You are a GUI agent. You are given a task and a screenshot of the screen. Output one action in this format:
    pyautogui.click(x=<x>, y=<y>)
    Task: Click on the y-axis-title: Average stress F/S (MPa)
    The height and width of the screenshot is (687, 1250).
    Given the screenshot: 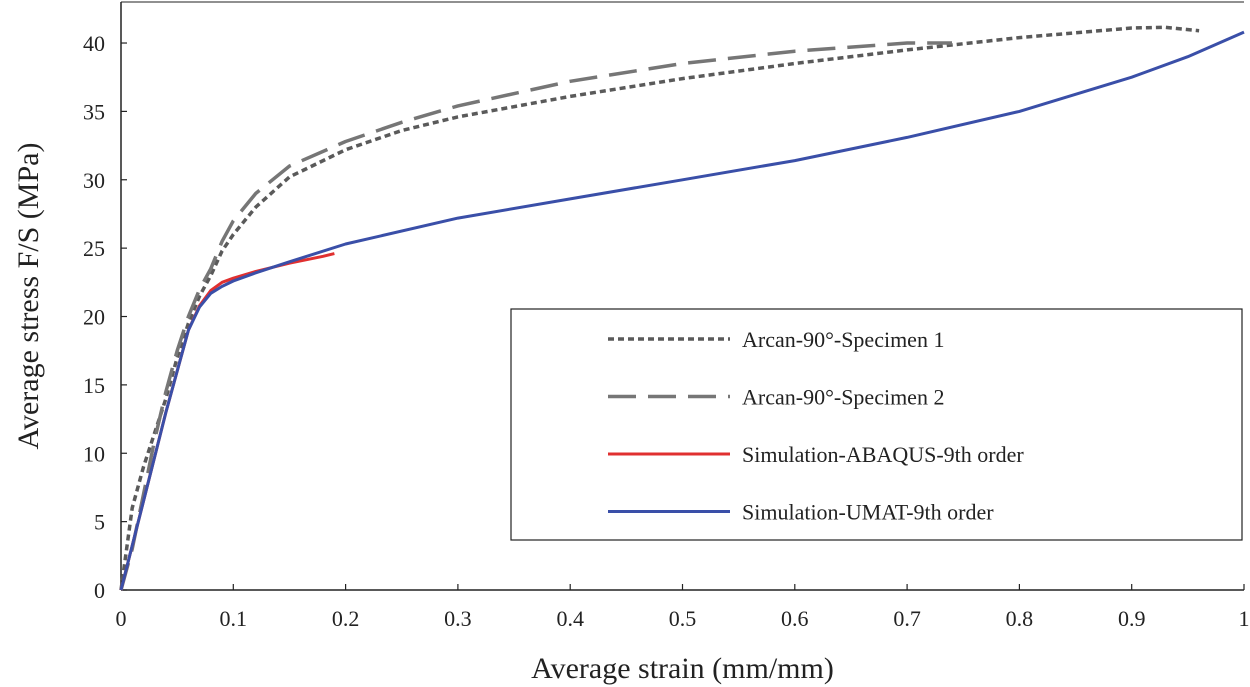 What is the action you would take?
    pyautogui.click(x=28, y=296)
    